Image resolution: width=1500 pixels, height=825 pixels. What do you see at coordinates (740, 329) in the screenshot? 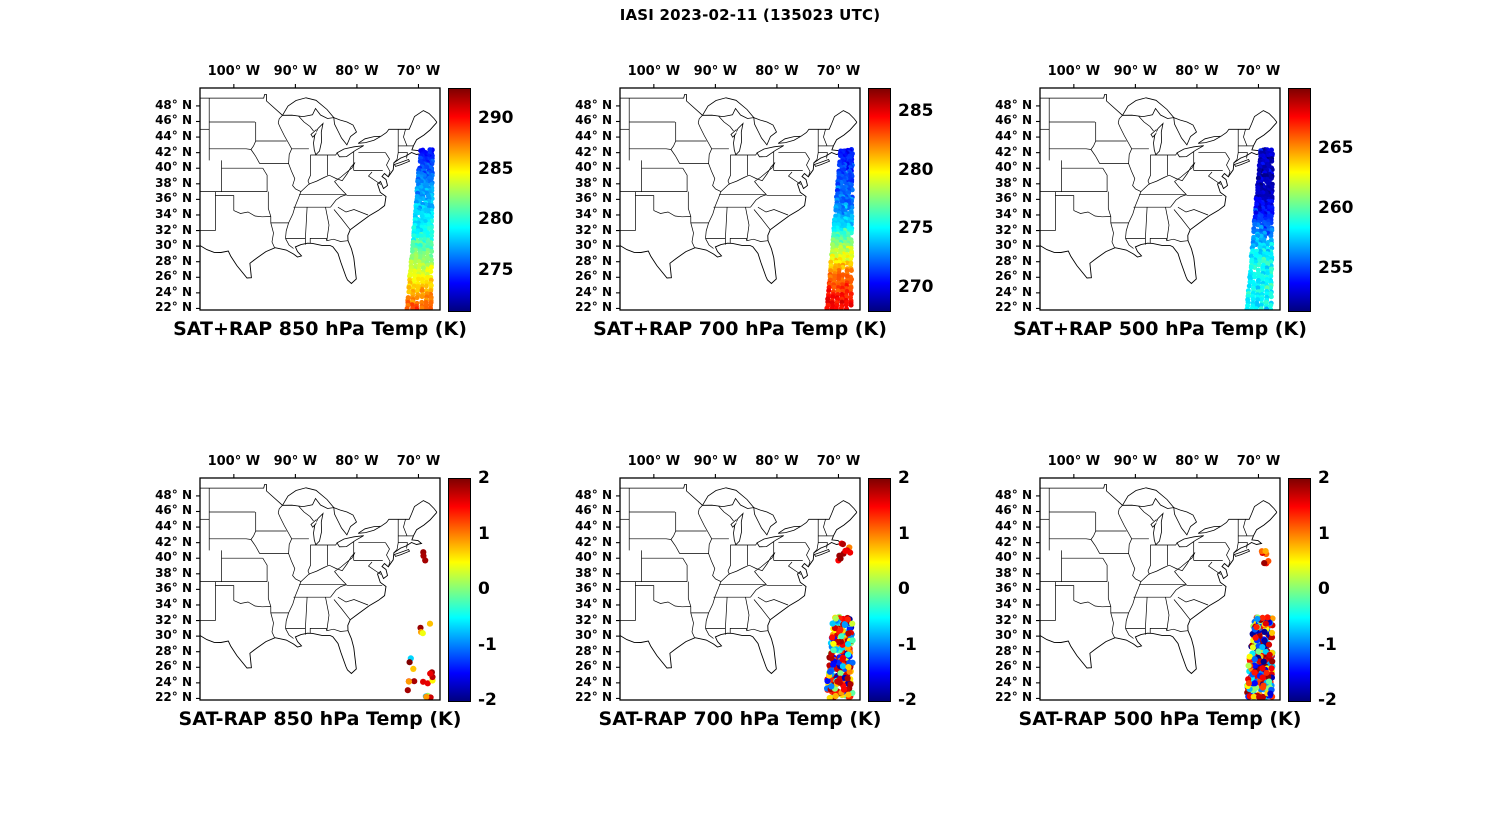
I see `panel-title-sat-plus-rap-700: SAT+RAP 700 hPa Temp (K)` at bounding box center [740, 329].